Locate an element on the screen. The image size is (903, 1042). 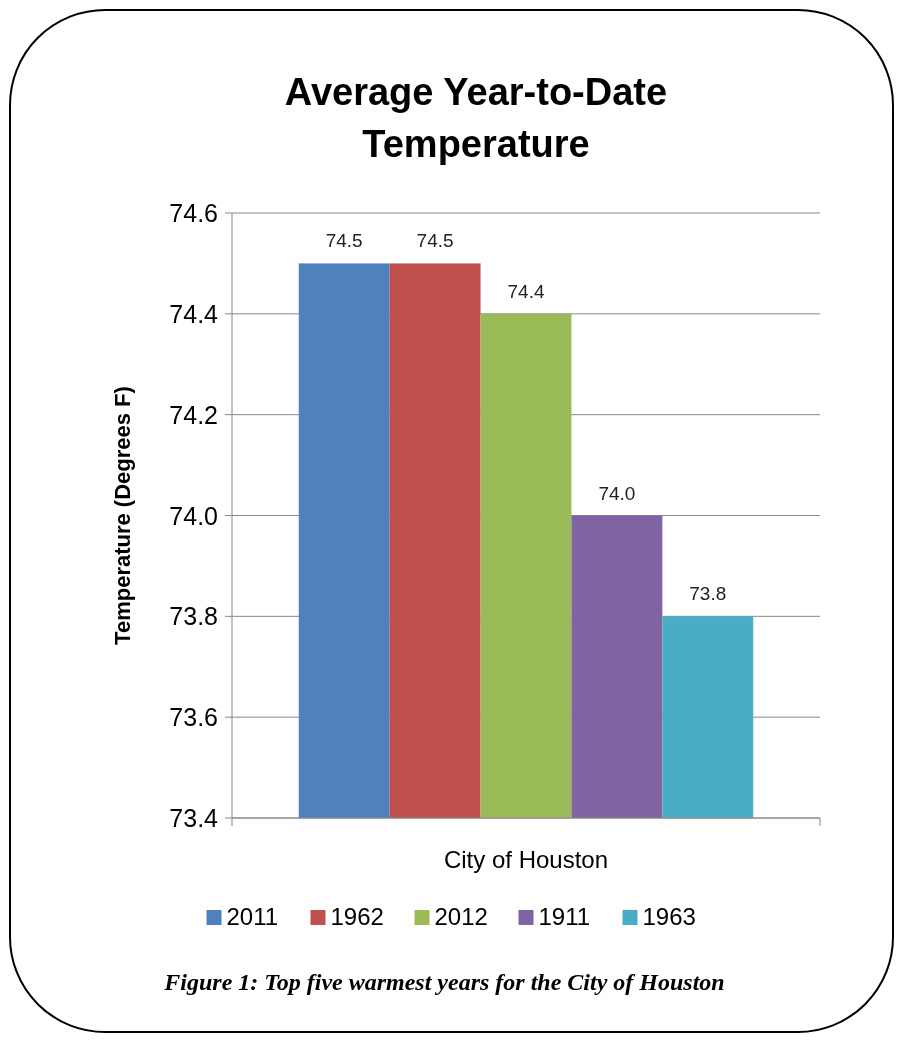
y-tick-label: 74.4 is located at coordinates (194, 313).